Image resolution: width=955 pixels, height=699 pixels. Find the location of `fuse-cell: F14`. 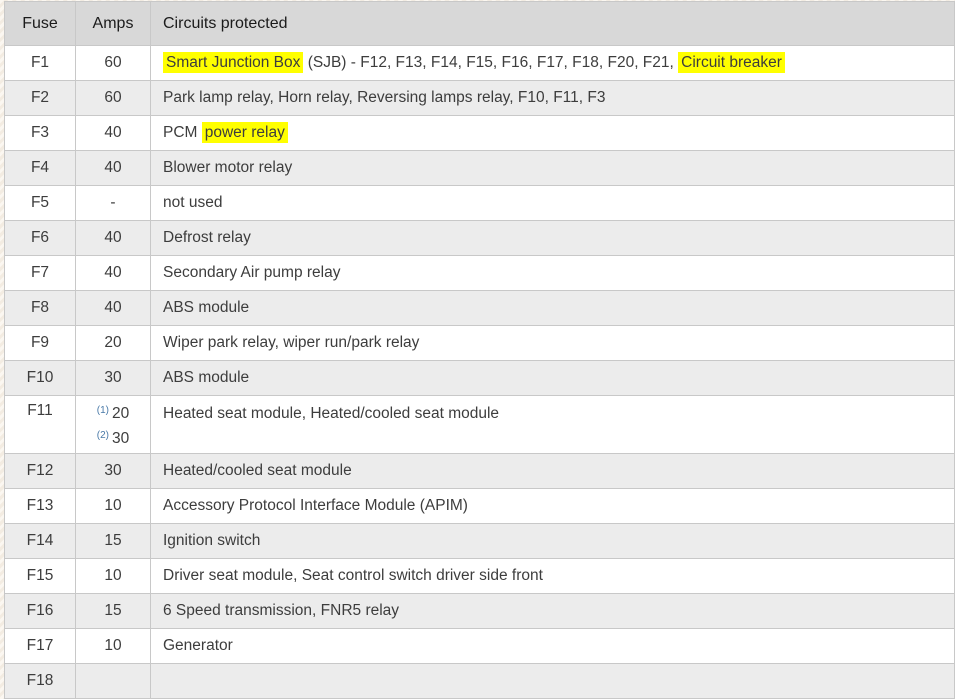

fuse-cell: F14 is located at coordinates (40, 541).